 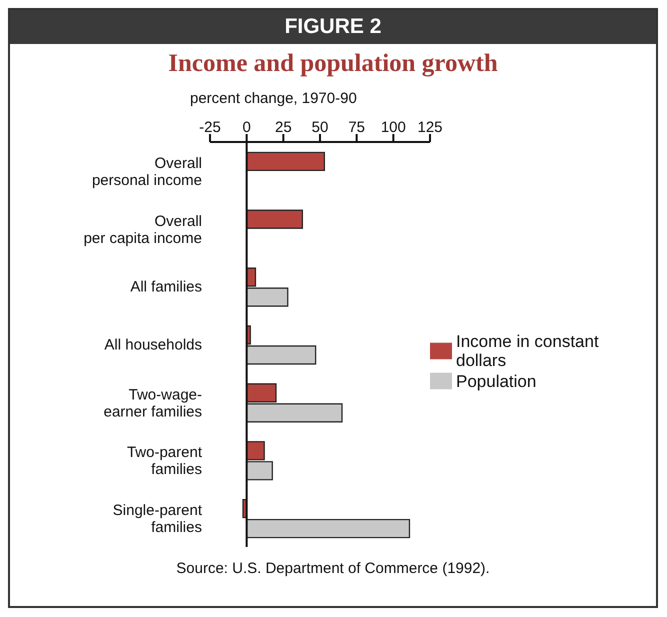 I want to click on source-note: Source: U.S. Department of Commerce (1992)., so click(x=333, y=568).